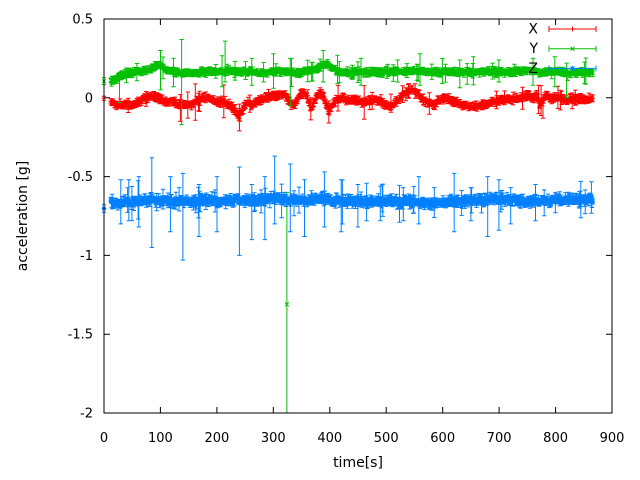 Image resolution: width=640 pixels, height=480 pixels. Describe the element at coordinates (23, 216) in the screenshot. I see `y-axis-label: acceleration [g]` at that location.